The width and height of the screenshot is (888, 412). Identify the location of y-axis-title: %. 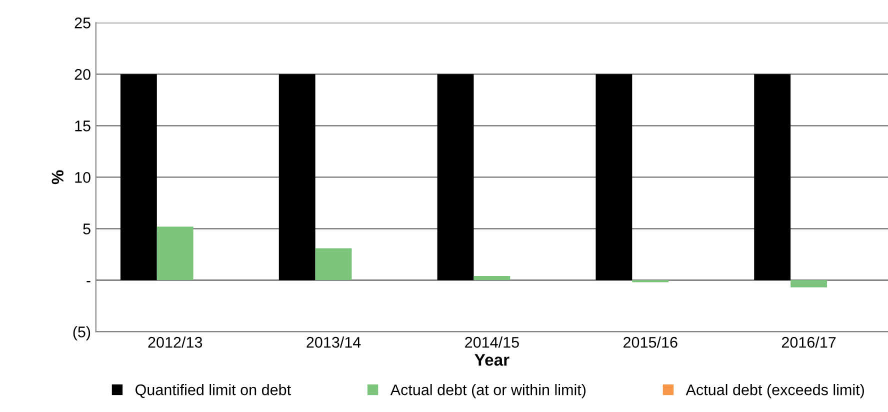
(58, 177).